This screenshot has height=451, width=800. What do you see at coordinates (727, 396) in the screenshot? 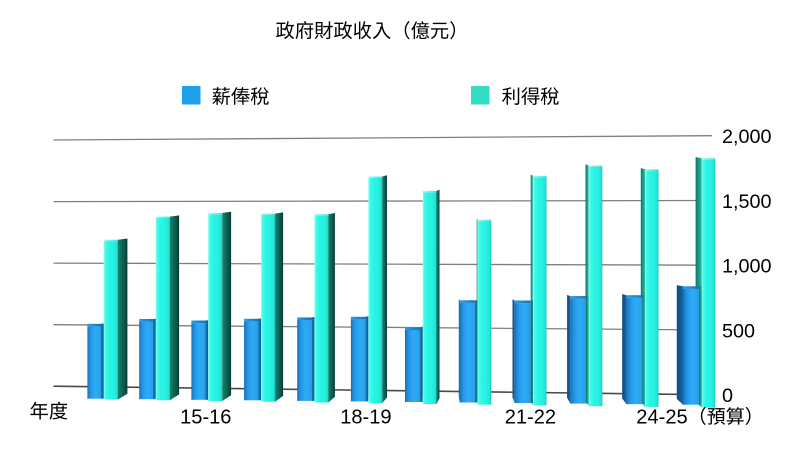
I see `svg-text: 0` at bounding box center [727, 396].